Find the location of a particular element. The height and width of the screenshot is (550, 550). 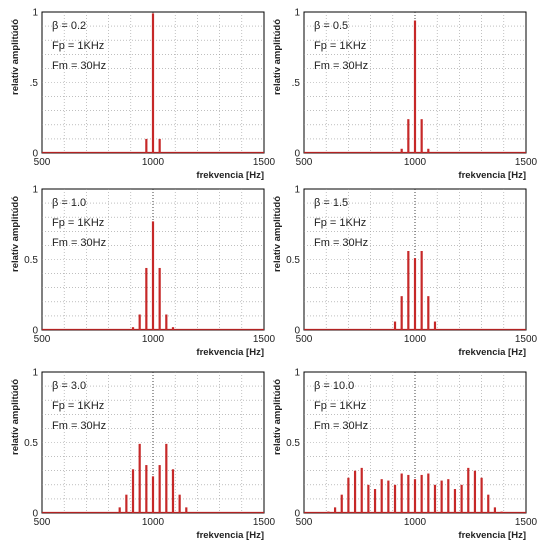

parameter-annotation: β = 1.5 is located at coordinates (331, 203).